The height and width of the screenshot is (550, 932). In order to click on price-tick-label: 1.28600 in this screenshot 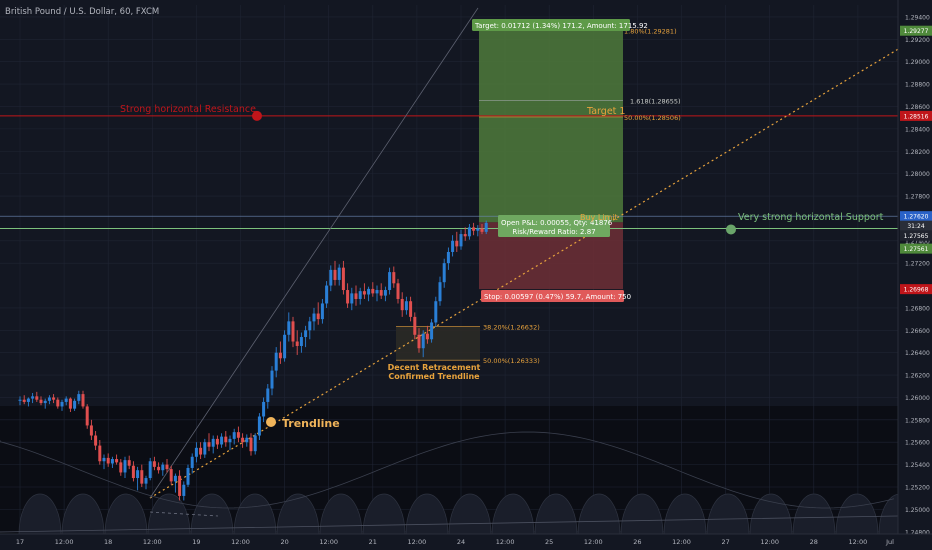, I will do `click(917, 107)`.